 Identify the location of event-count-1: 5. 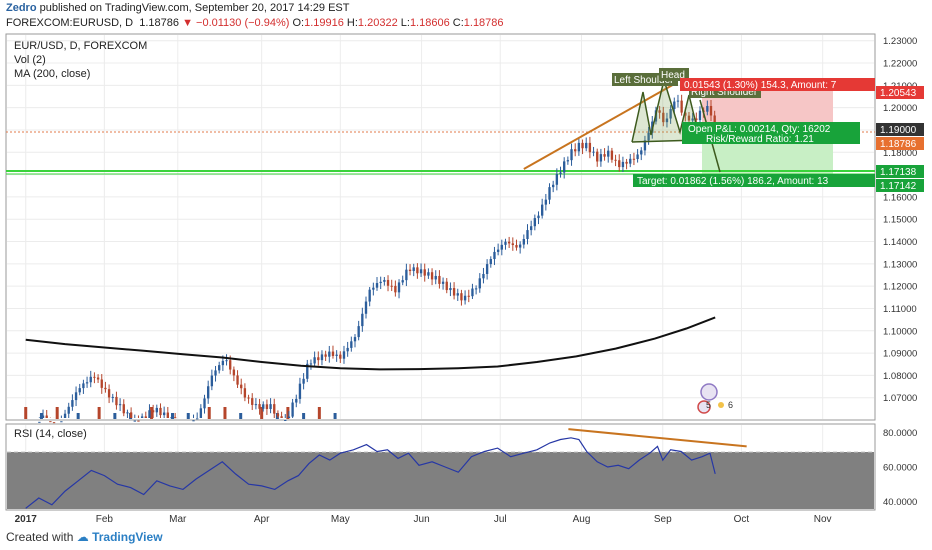
(708, 405).